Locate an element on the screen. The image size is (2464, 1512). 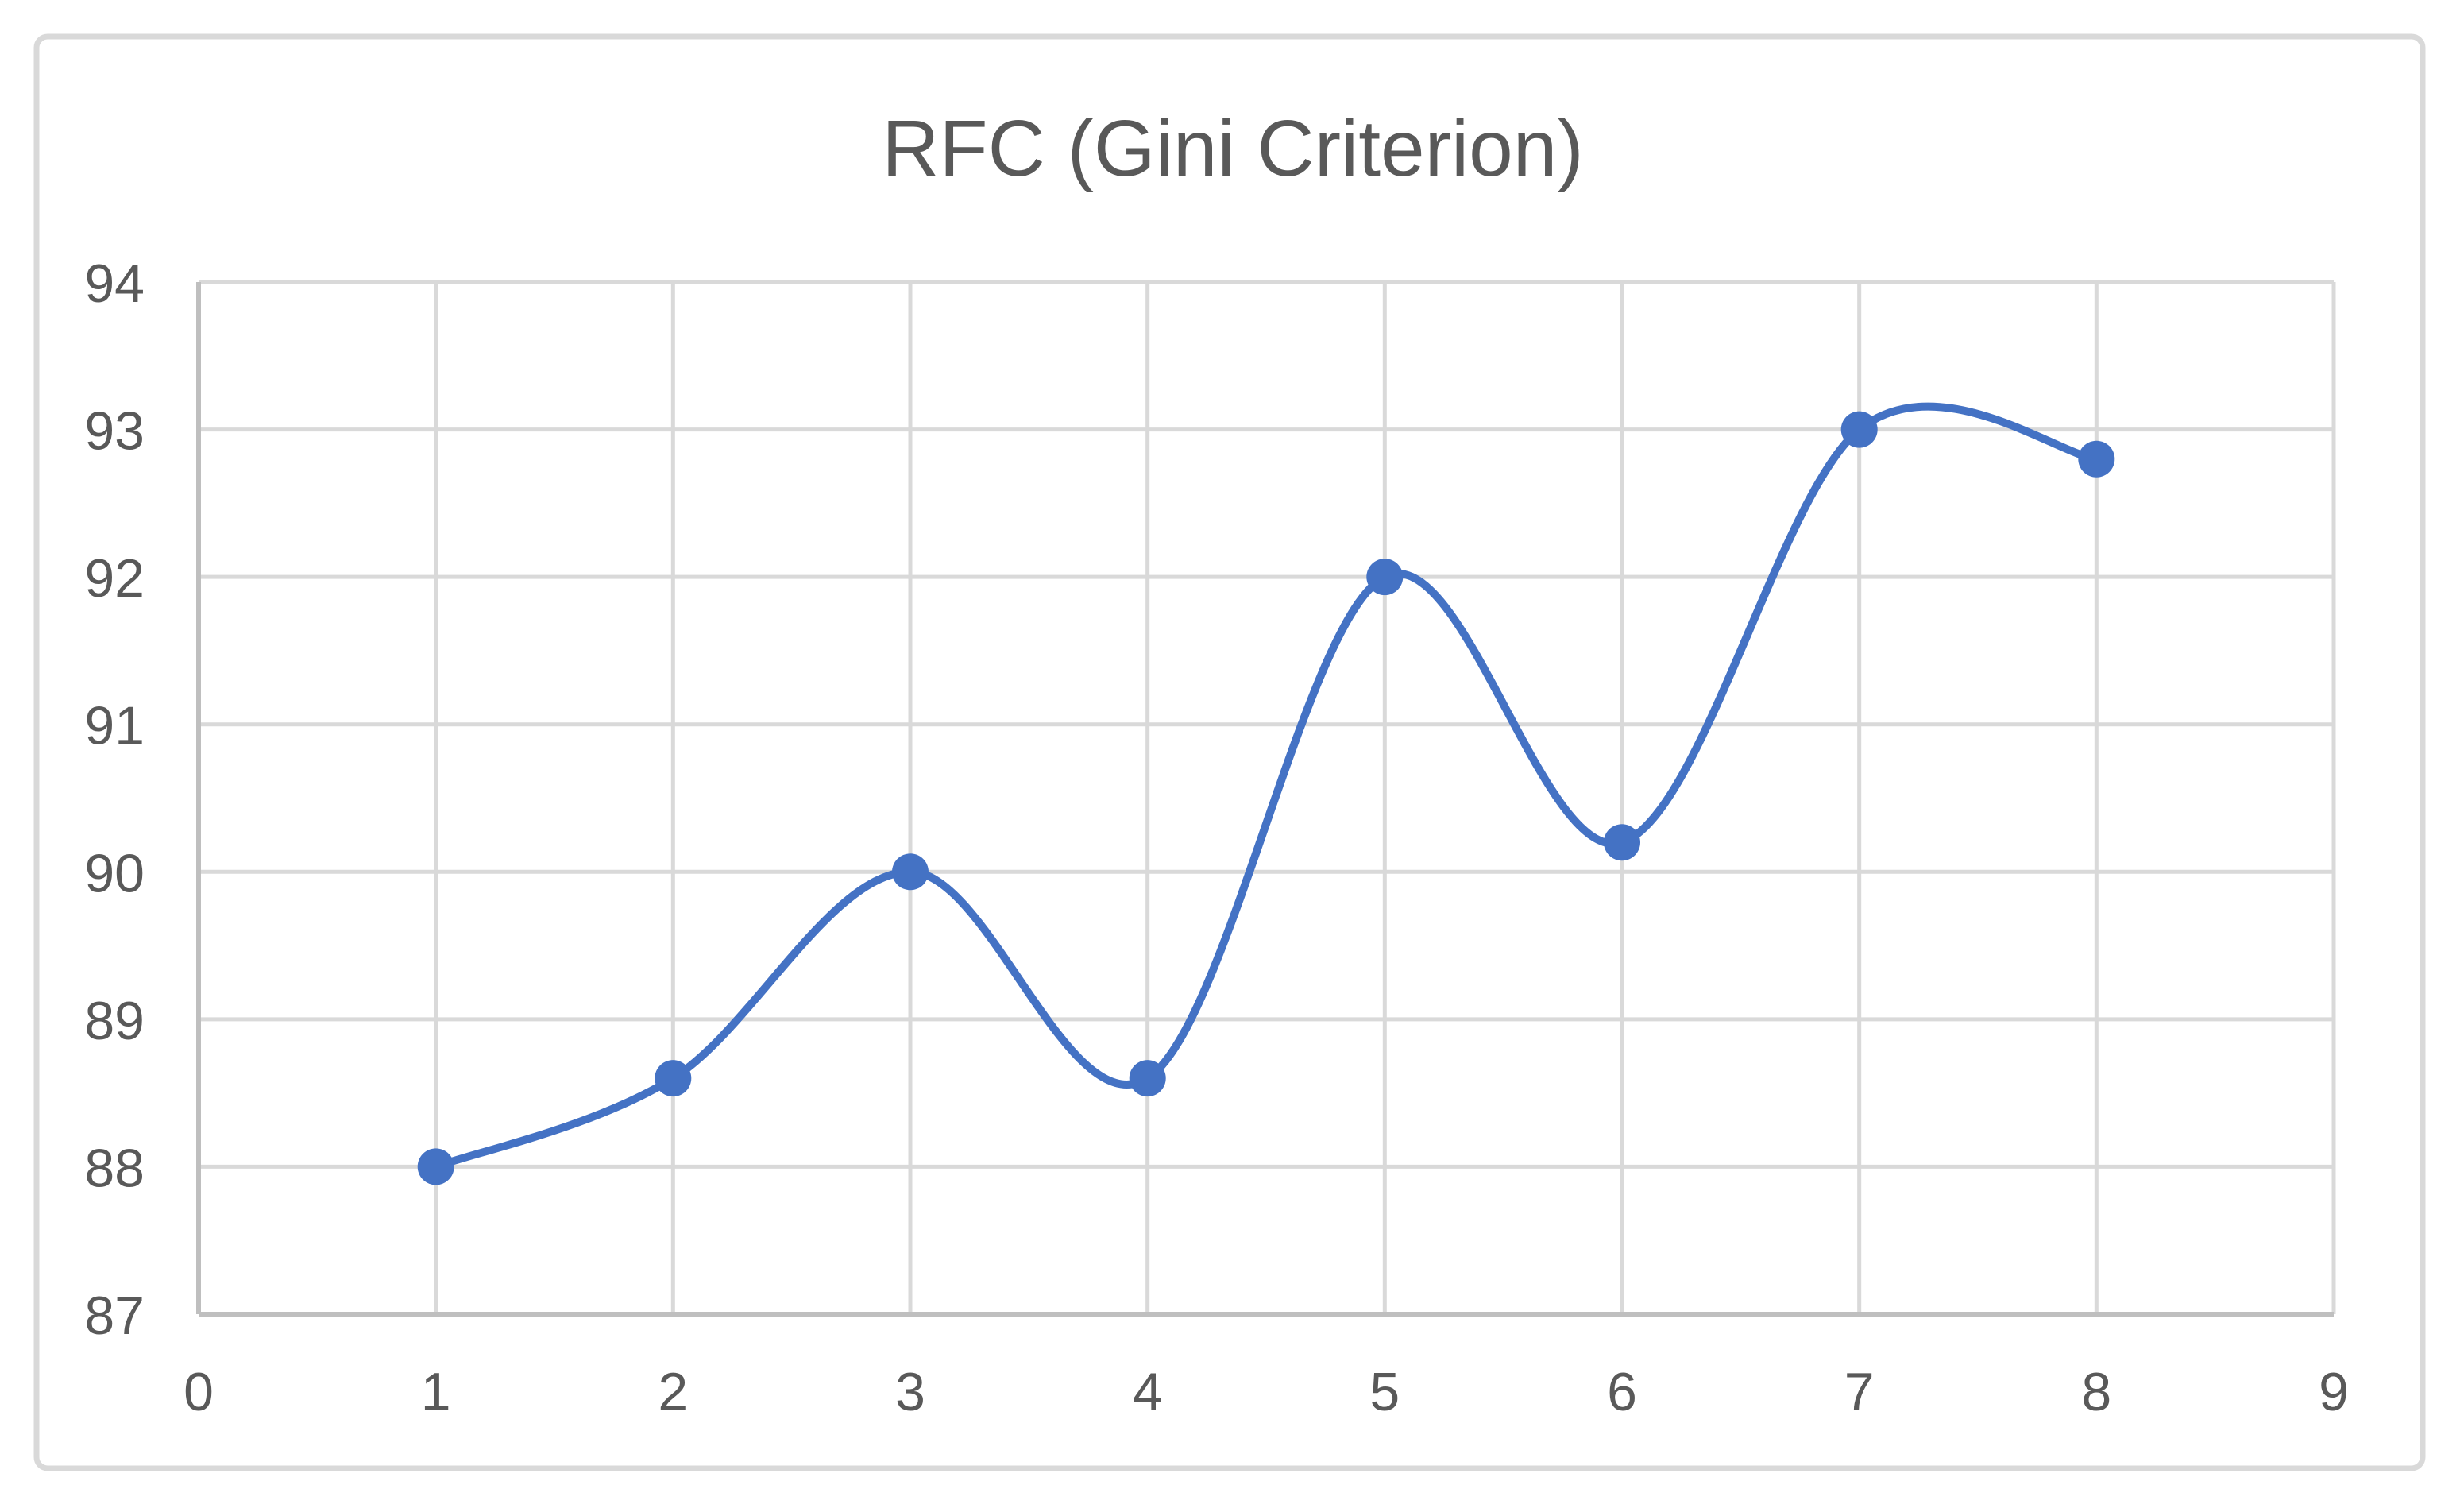
x-tick-label: 7 is located at coordinates (1859, 1392).